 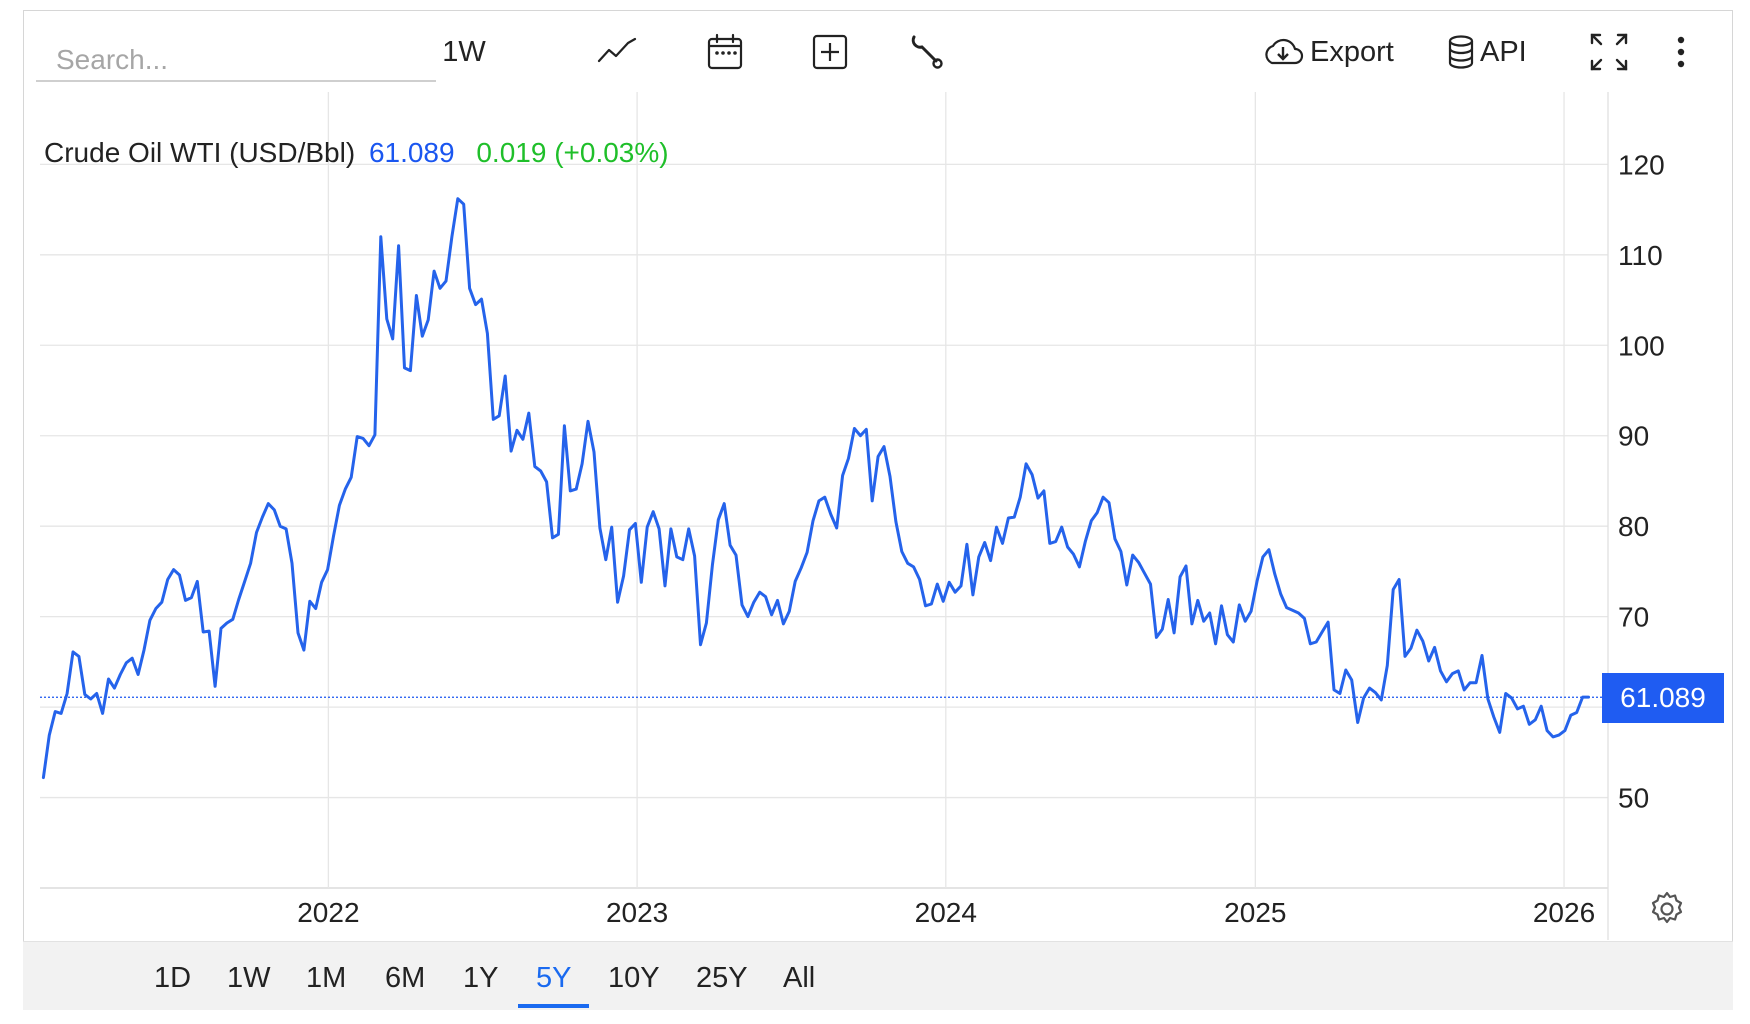 I want to click on database-icon, so click(x=1461, y=52).